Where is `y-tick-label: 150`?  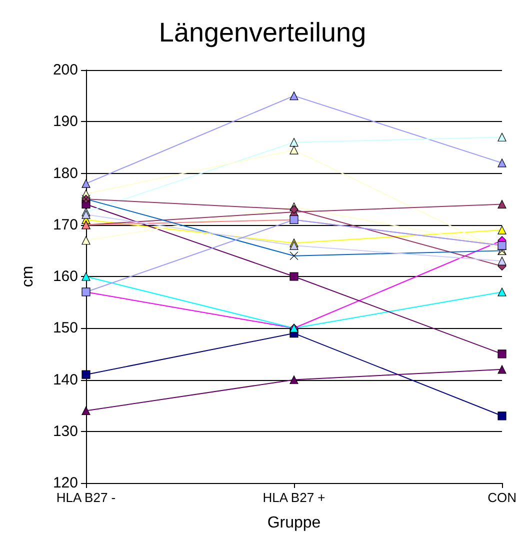 y-tick-label: 150 is located at coordinates (65, 328).